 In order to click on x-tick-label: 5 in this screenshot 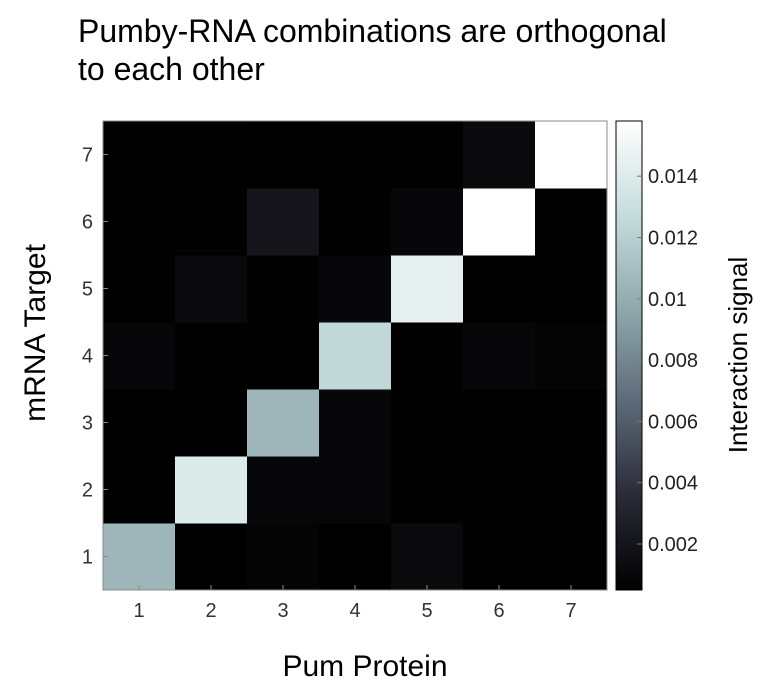, I will do `click(426, 611)`.